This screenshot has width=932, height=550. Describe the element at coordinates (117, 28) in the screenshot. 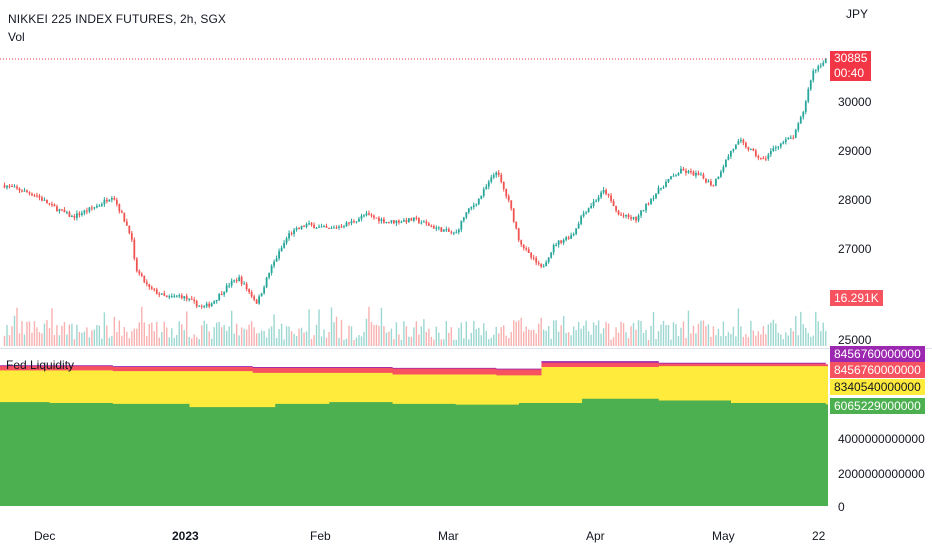

I see `chart-legend: NIKKEI 225 INDEX FUTURES, 2h, SGX Vol` at that location.